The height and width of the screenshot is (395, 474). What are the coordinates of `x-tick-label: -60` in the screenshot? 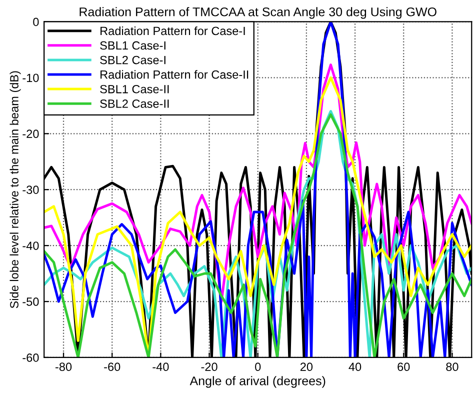 It's located at (112, 367).